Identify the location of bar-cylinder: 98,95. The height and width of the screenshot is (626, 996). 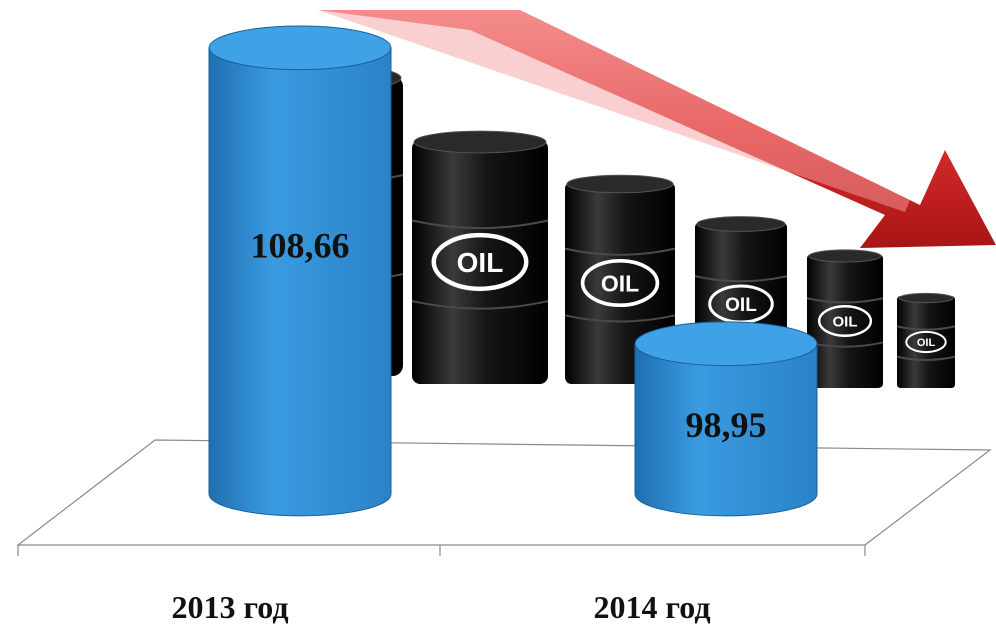
(726, 419).